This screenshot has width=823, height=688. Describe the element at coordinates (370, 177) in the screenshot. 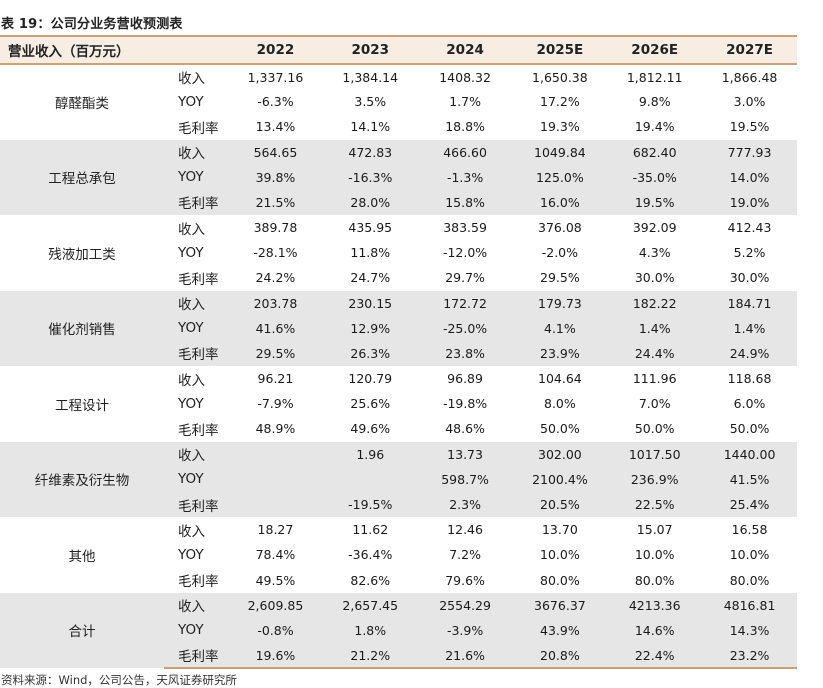

I see `value-cell: -16.3%` at that location.